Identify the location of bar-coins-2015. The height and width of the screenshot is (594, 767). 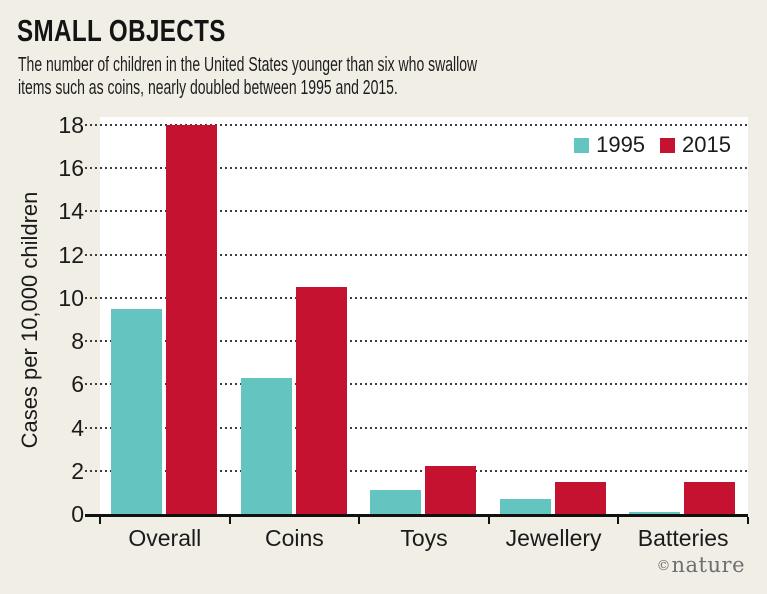
(321, 400).